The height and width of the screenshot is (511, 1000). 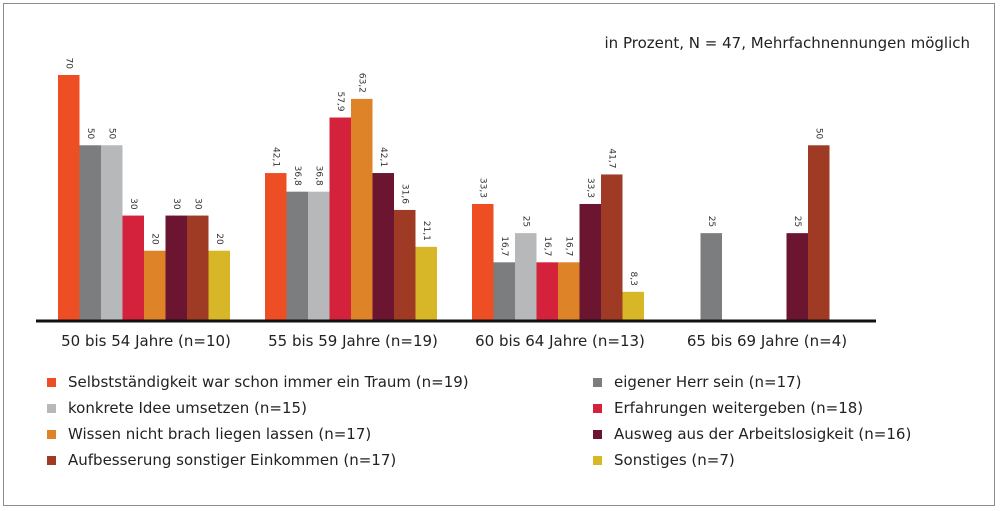 What do you see at coordinates (353, 341) in the screenshot?
I see `category-label-1: 55 bis 59 Jahre (n=19)` at bounding box center [353, 341].